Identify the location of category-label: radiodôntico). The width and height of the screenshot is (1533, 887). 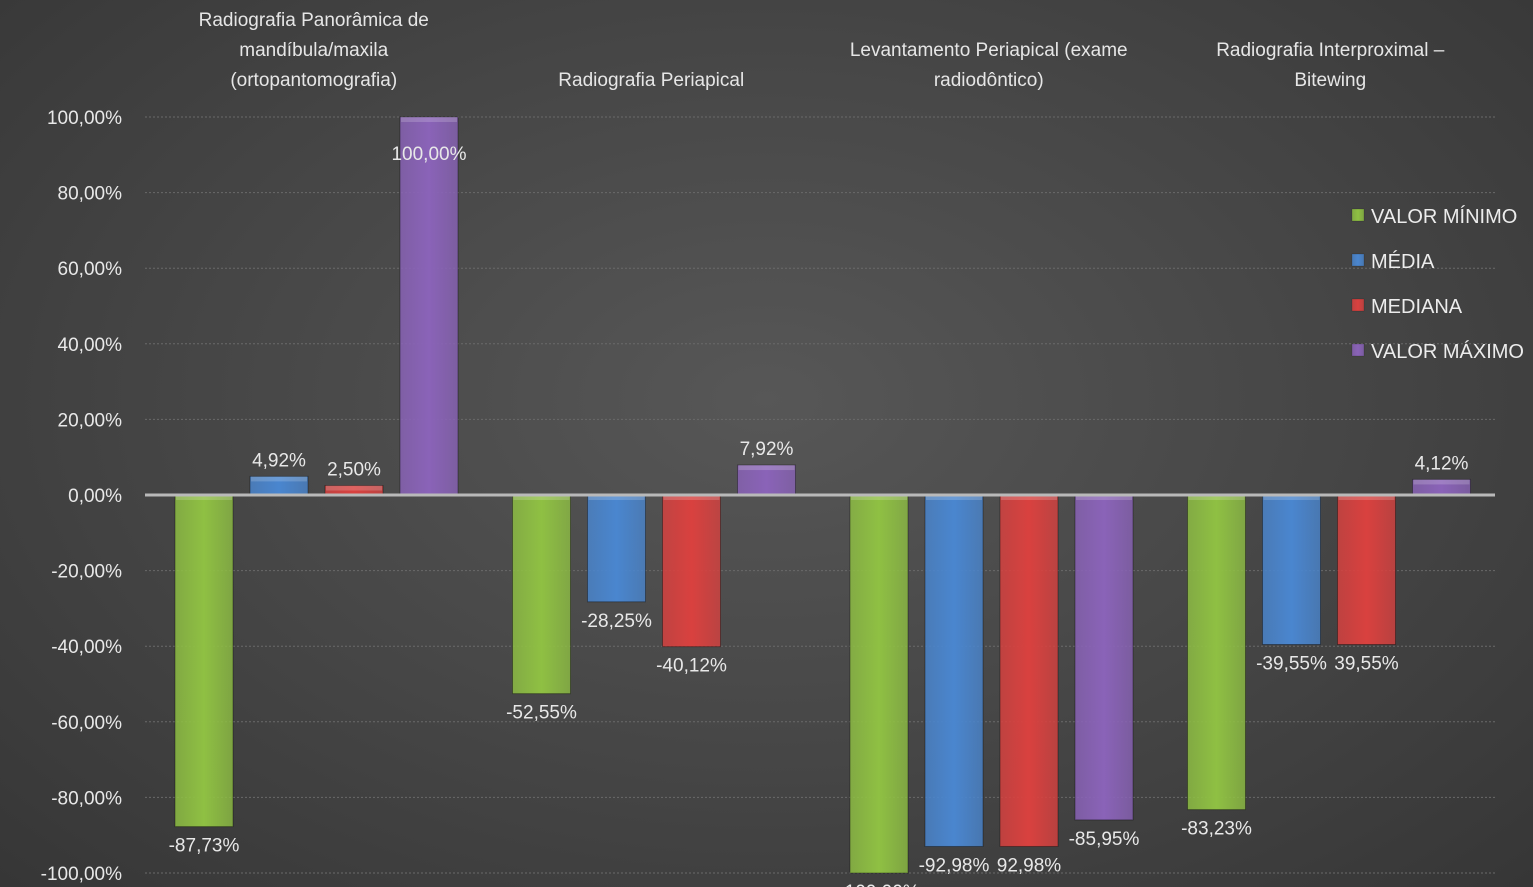
(989, 80).